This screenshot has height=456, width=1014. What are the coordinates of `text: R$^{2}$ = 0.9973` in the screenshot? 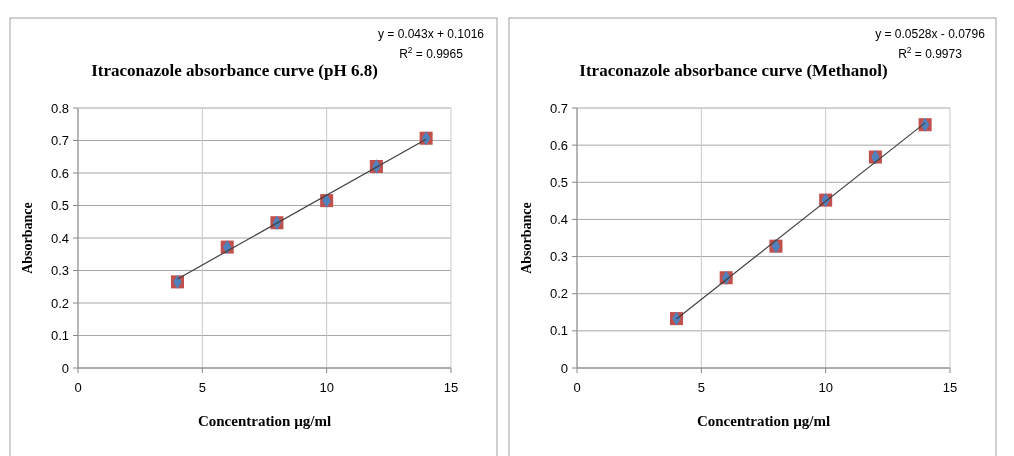 It's located at (930, 53).